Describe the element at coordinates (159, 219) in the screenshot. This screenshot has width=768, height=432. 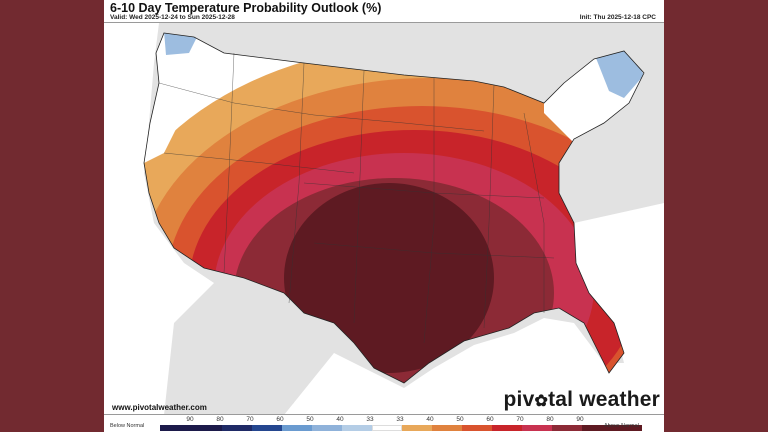
I see `pacific-ocean` at that location.